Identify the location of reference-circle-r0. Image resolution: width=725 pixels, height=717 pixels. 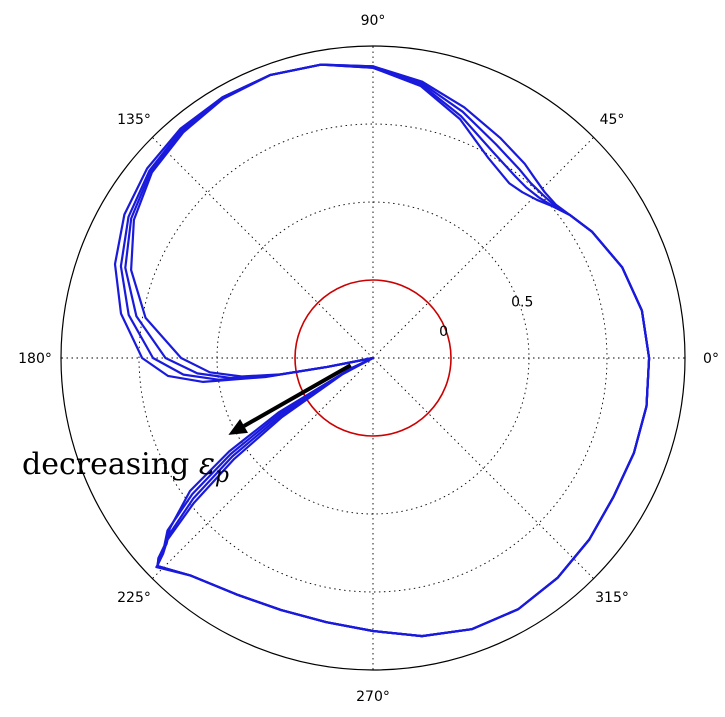
(373, 358).